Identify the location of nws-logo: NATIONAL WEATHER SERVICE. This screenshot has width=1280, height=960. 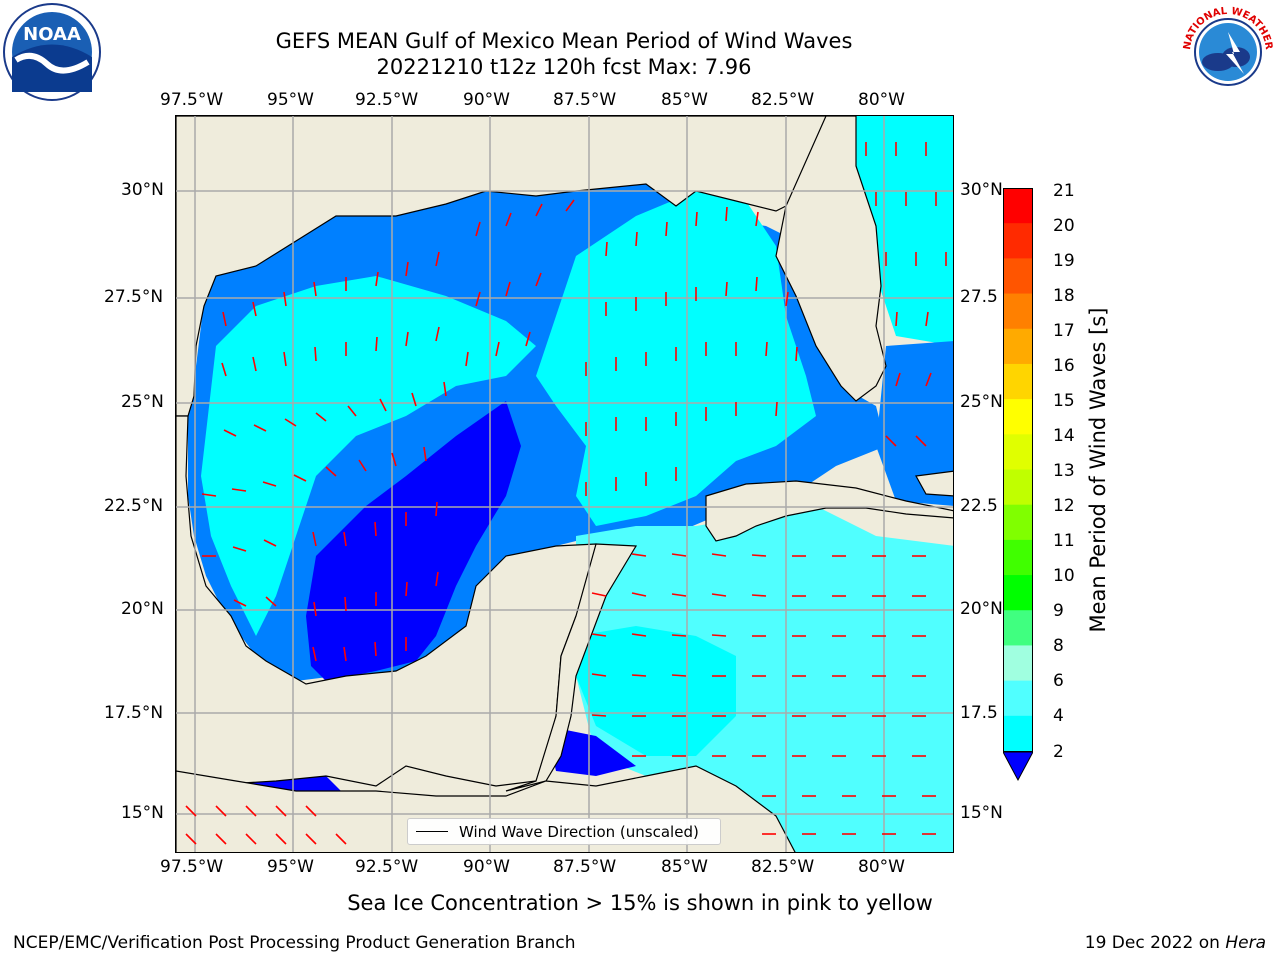
(1226, 50).